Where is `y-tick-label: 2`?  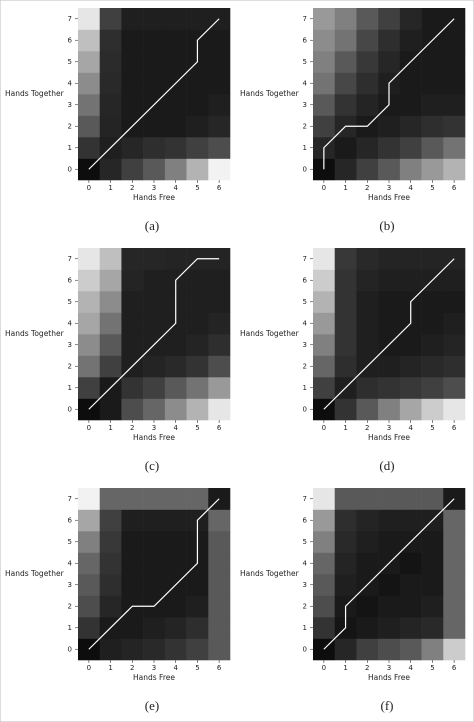 y-tick-label: 2 is located at coordinates (70, 126).